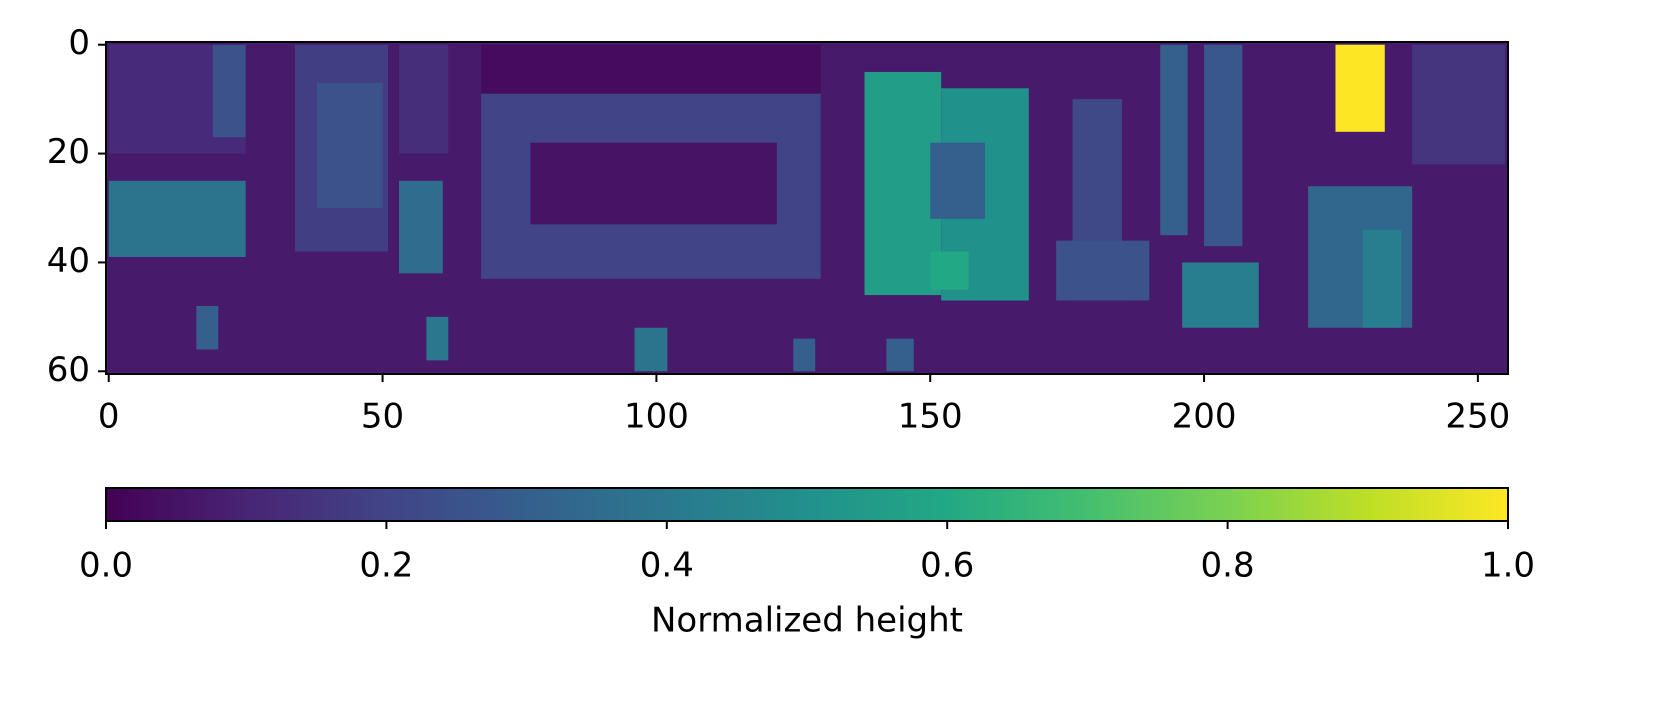 This screenshot has width=1663, height=718. What do you see at coordinates (807, 536) in the screenshot?
I see `colorbar: 0.0 0.2 0.4 0.6 0.8 1.0` at bounding box center [807, 536].